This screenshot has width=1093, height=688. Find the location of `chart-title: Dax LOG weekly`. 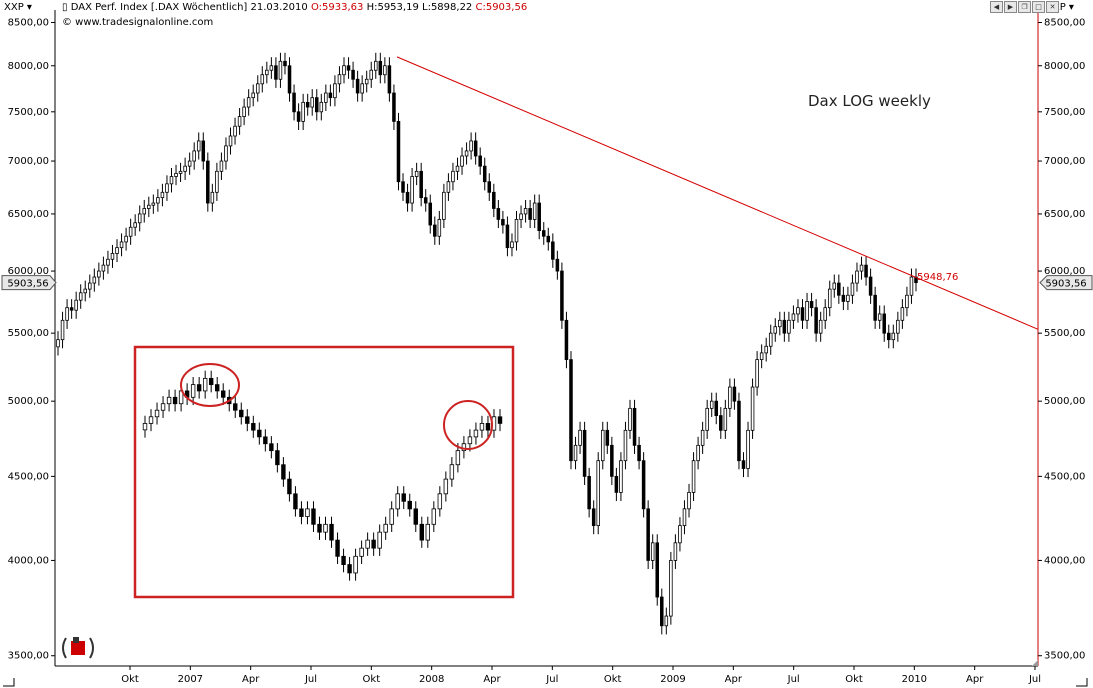

chart-title: Dax LOG weekly is located at coordinates (869, 101).